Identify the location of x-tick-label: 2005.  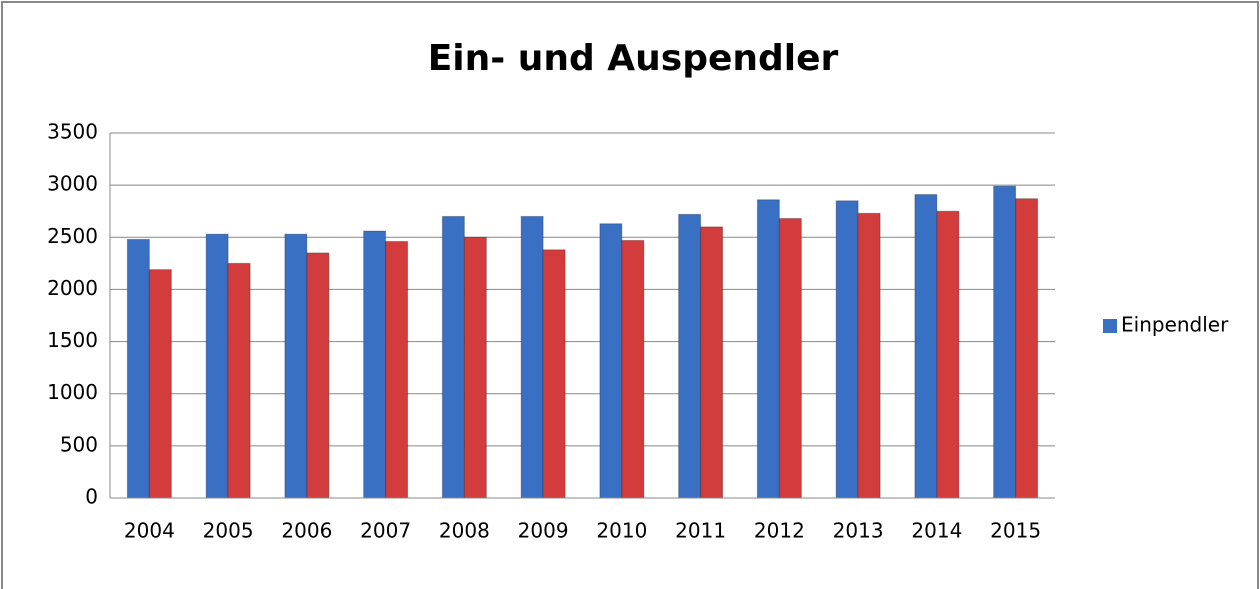
(228, 531).